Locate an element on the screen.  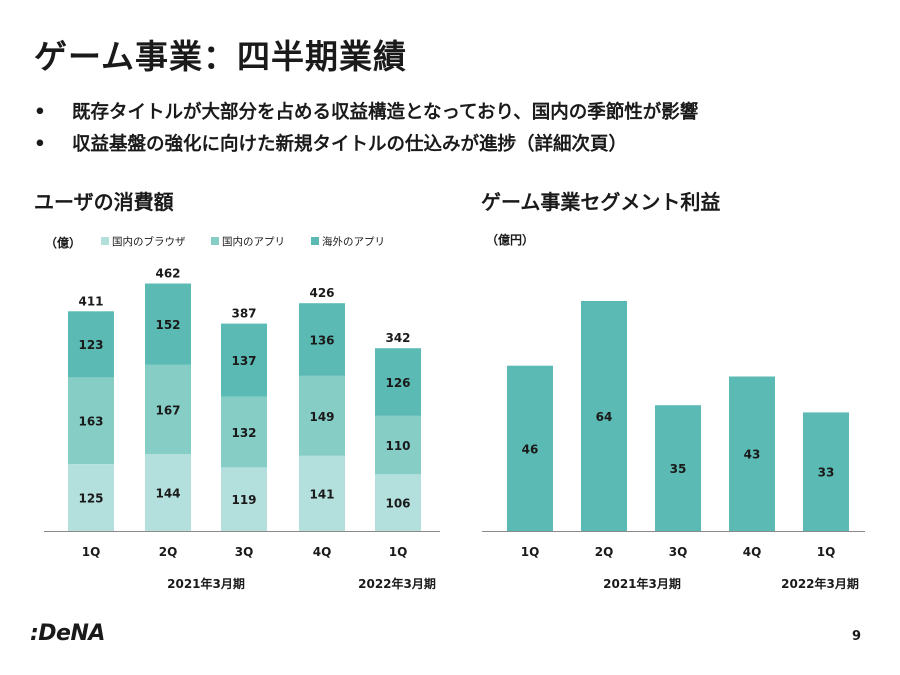
segment-value-label: 123 is located at coordinates (90, 345).